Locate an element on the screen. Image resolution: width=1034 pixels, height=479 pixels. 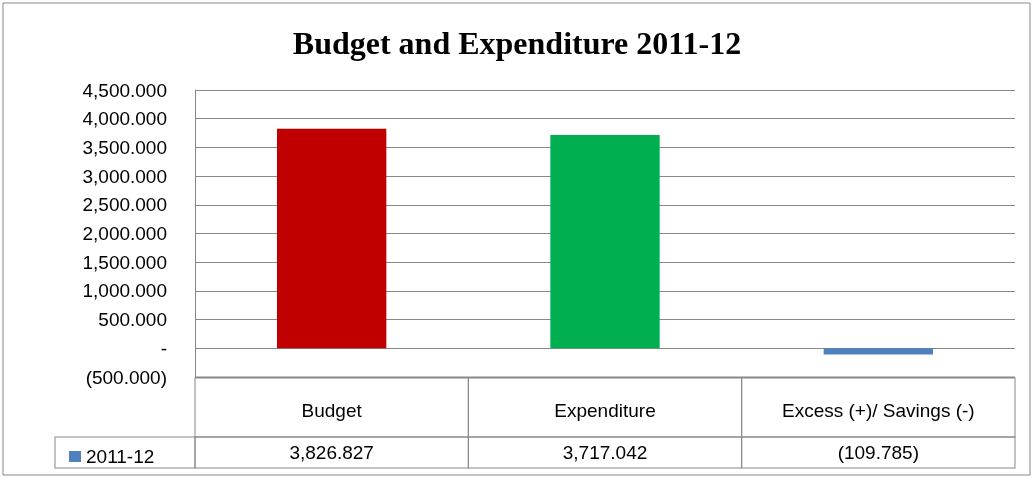
legend-label: 2011-12 is located at coordinates (120, 456).